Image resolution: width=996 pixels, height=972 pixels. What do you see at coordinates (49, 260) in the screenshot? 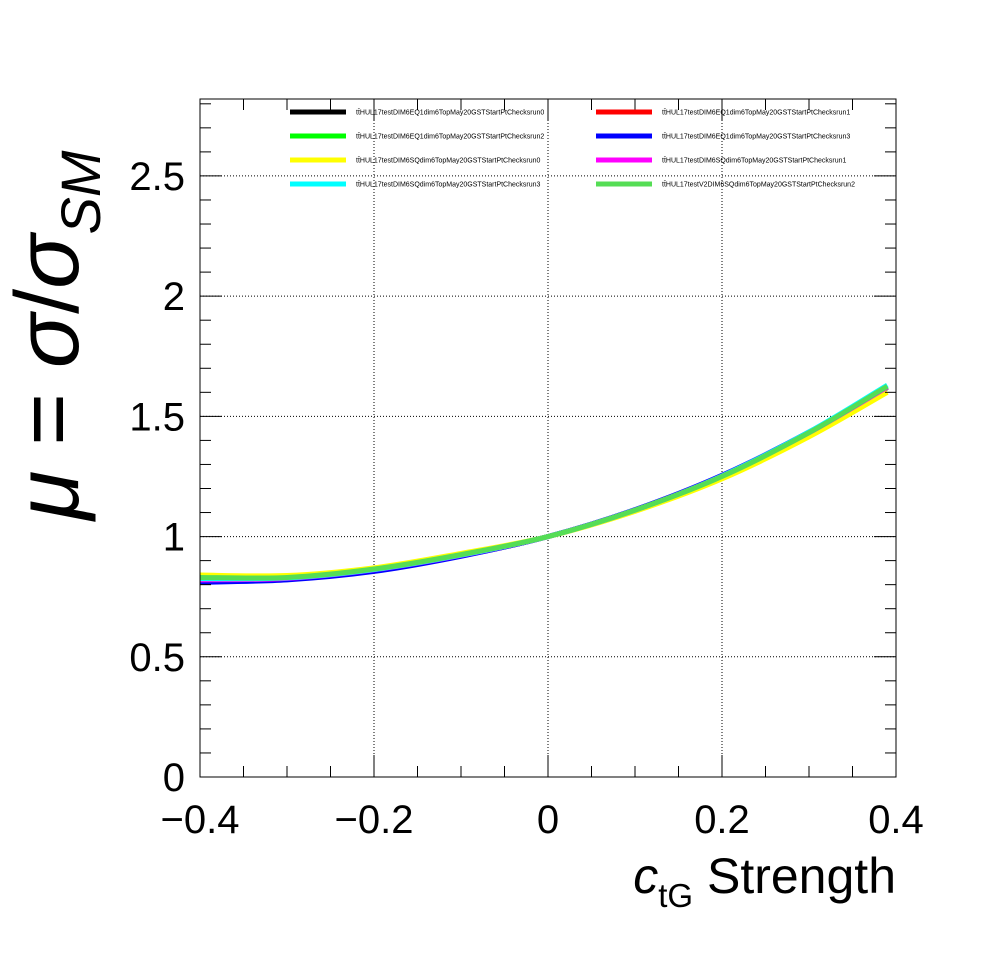
I see `y-axis-title-sigma2: σ` at bounding box center [49, 260].